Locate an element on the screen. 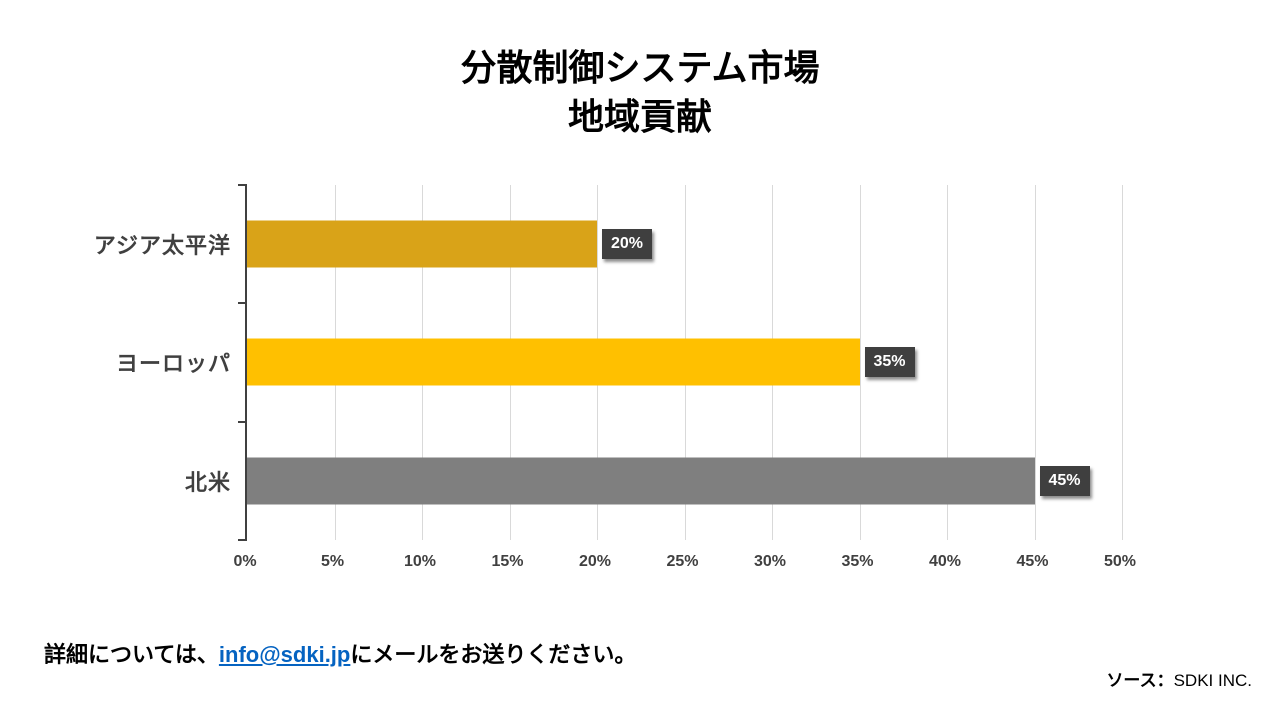 The width and height of the screenshot is (1280, 720). x-tick-label: 30% is located at coordinates (770, 561).